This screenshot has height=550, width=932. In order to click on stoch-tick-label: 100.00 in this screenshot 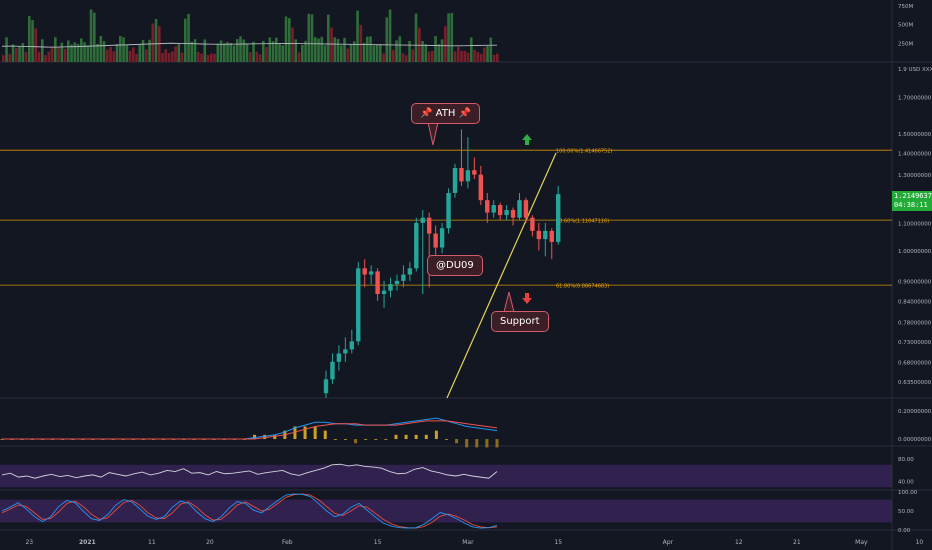, I will do `click(908, 493)`.